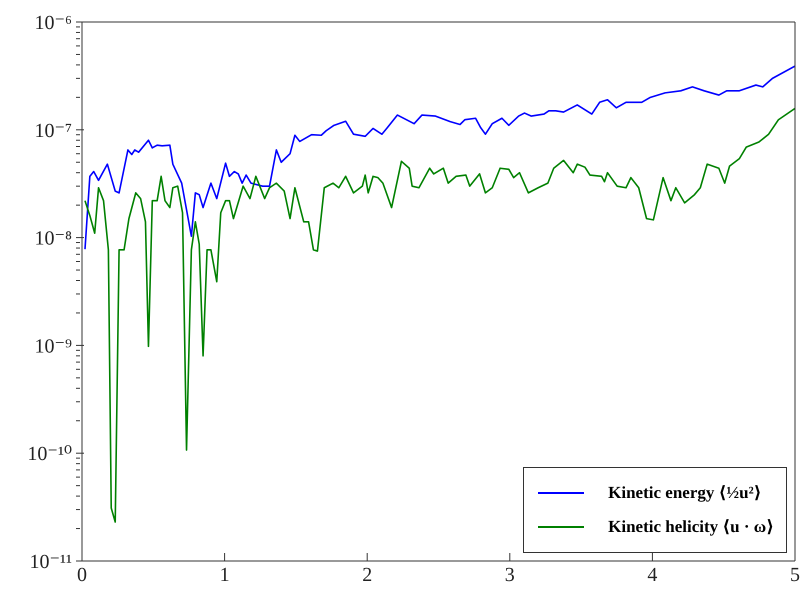 This screenshot has width=809, height=607. Describe the element at coordinates (49, 454) in the screenshot. I see `y-tick-label: 10⁻¹⁰` at that location.